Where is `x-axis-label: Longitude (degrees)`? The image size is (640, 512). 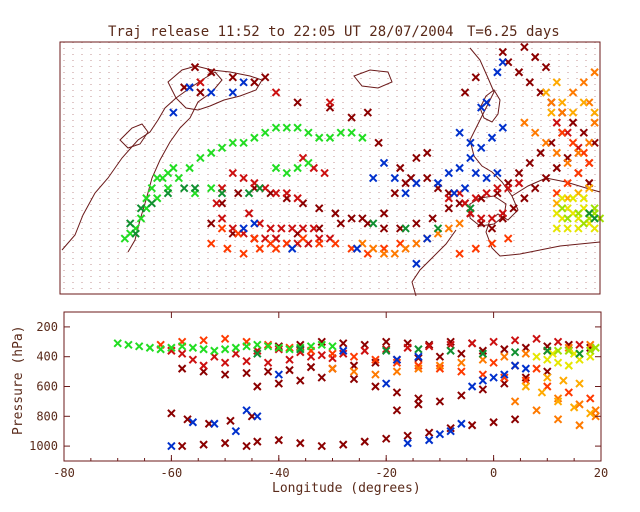 x-axis-label: Longitude (degrees) is located at coordinates (346, 488).